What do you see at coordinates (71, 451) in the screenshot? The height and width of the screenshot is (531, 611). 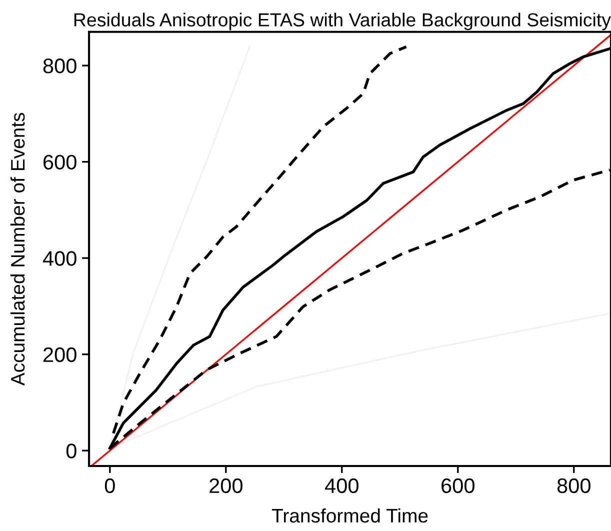 I see `y-tick-label: 0` at bounding box center [71, 451].